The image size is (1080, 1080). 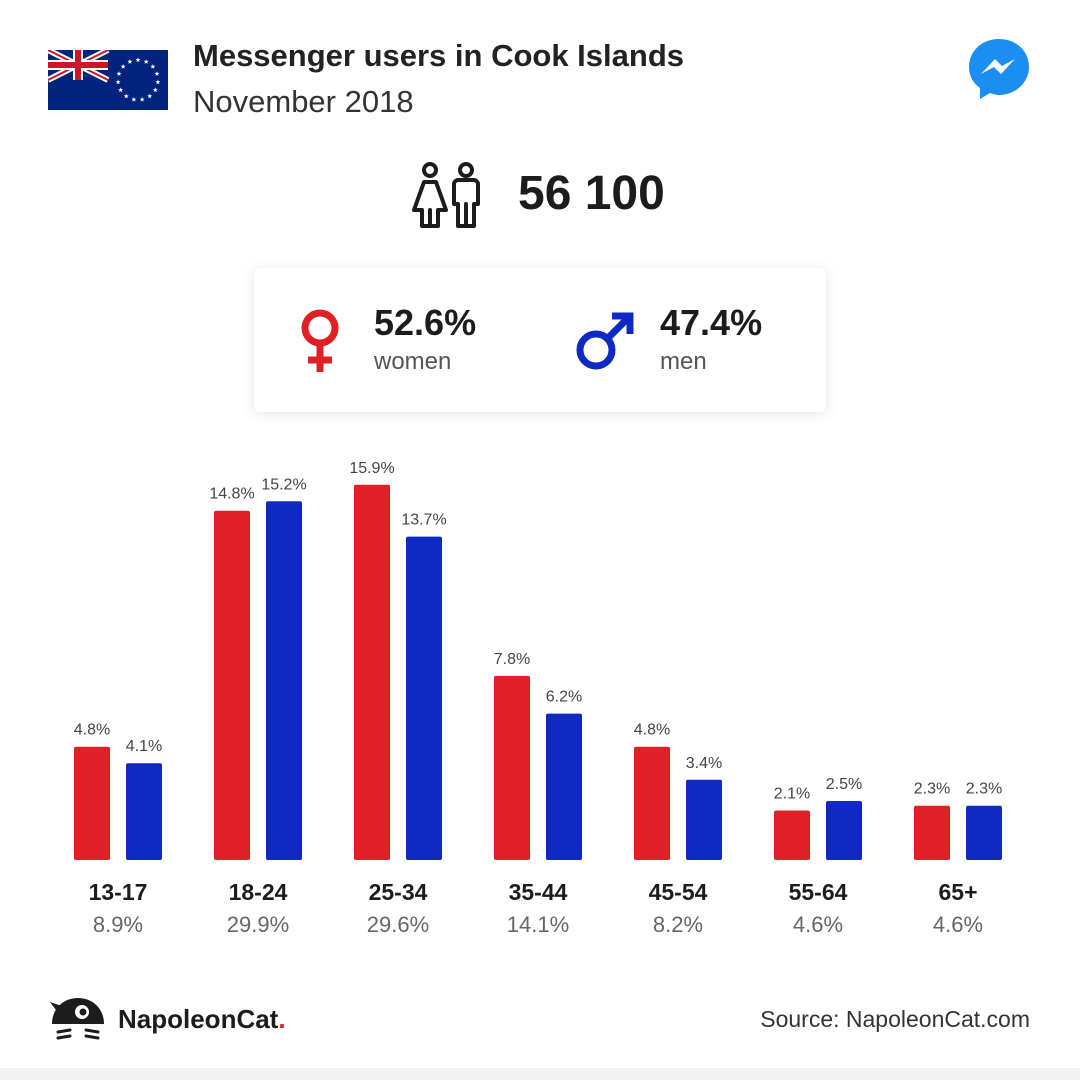 What do you see at coordinates (932, 789) in the screenshot?
I see `bar-label-women-65+: 2.3%` at bounding box center [932, 789].